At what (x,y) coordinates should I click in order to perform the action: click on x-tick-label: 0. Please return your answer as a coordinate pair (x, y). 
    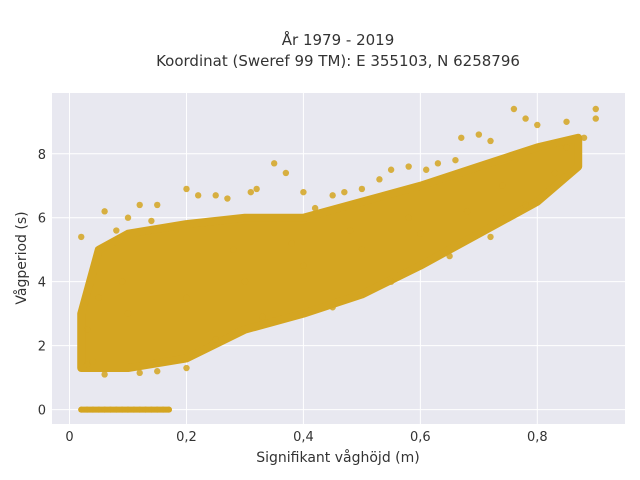
    Looking at the image, I should click on (69, 437).